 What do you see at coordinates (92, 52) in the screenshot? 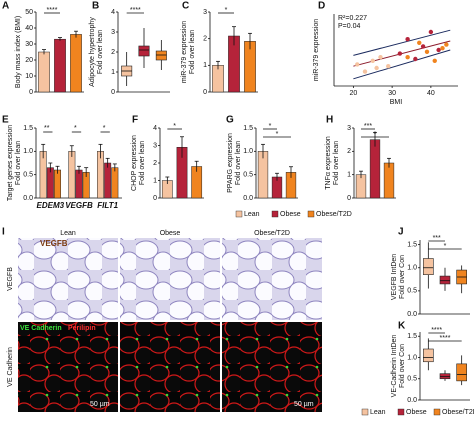
I see `y-axis-label: Adipocyte hypertrophy` at bounding box center [92, 52].